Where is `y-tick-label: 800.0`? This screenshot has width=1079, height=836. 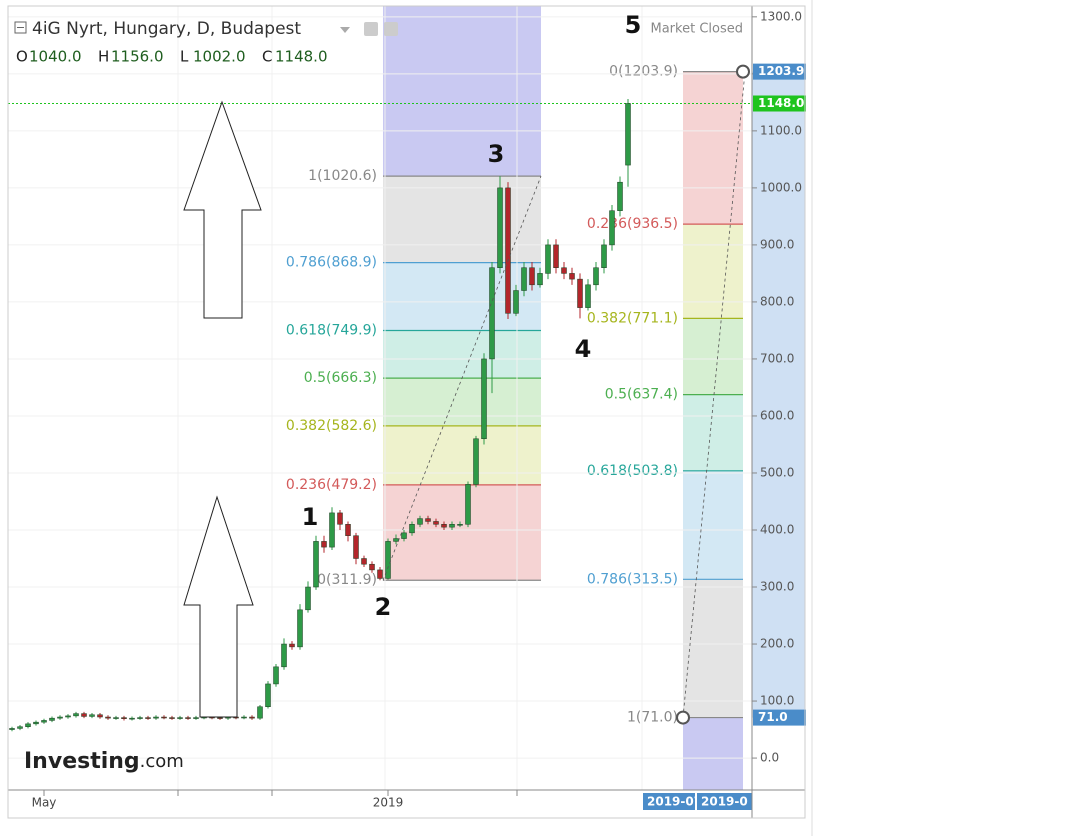
y-tick-label: 800.0 is located at coordinates (777, 301).